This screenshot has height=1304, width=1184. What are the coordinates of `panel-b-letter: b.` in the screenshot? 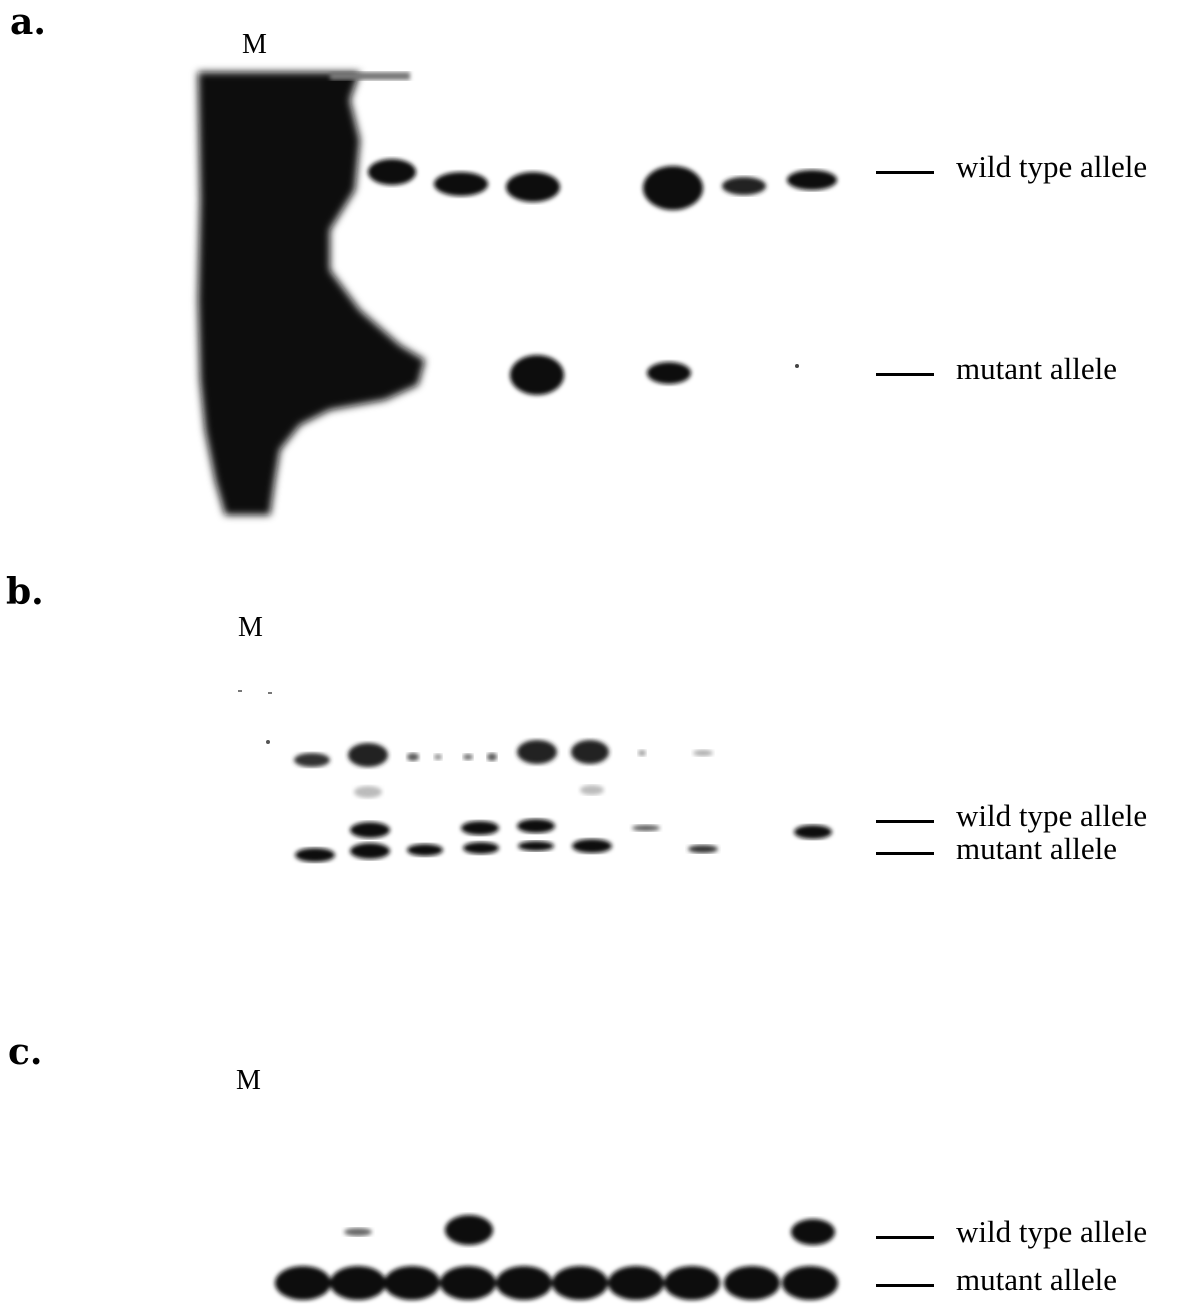 It's located at (25, 592).